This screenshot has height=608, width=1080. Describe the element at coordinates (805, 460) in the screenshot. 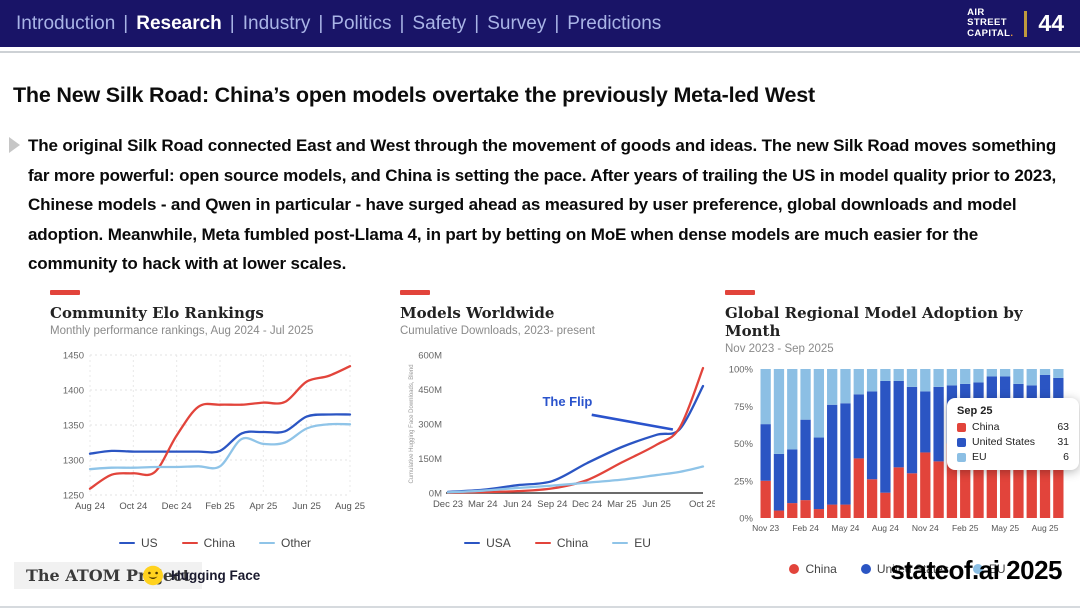

I see `bar-feb-24-united-states` at that location.